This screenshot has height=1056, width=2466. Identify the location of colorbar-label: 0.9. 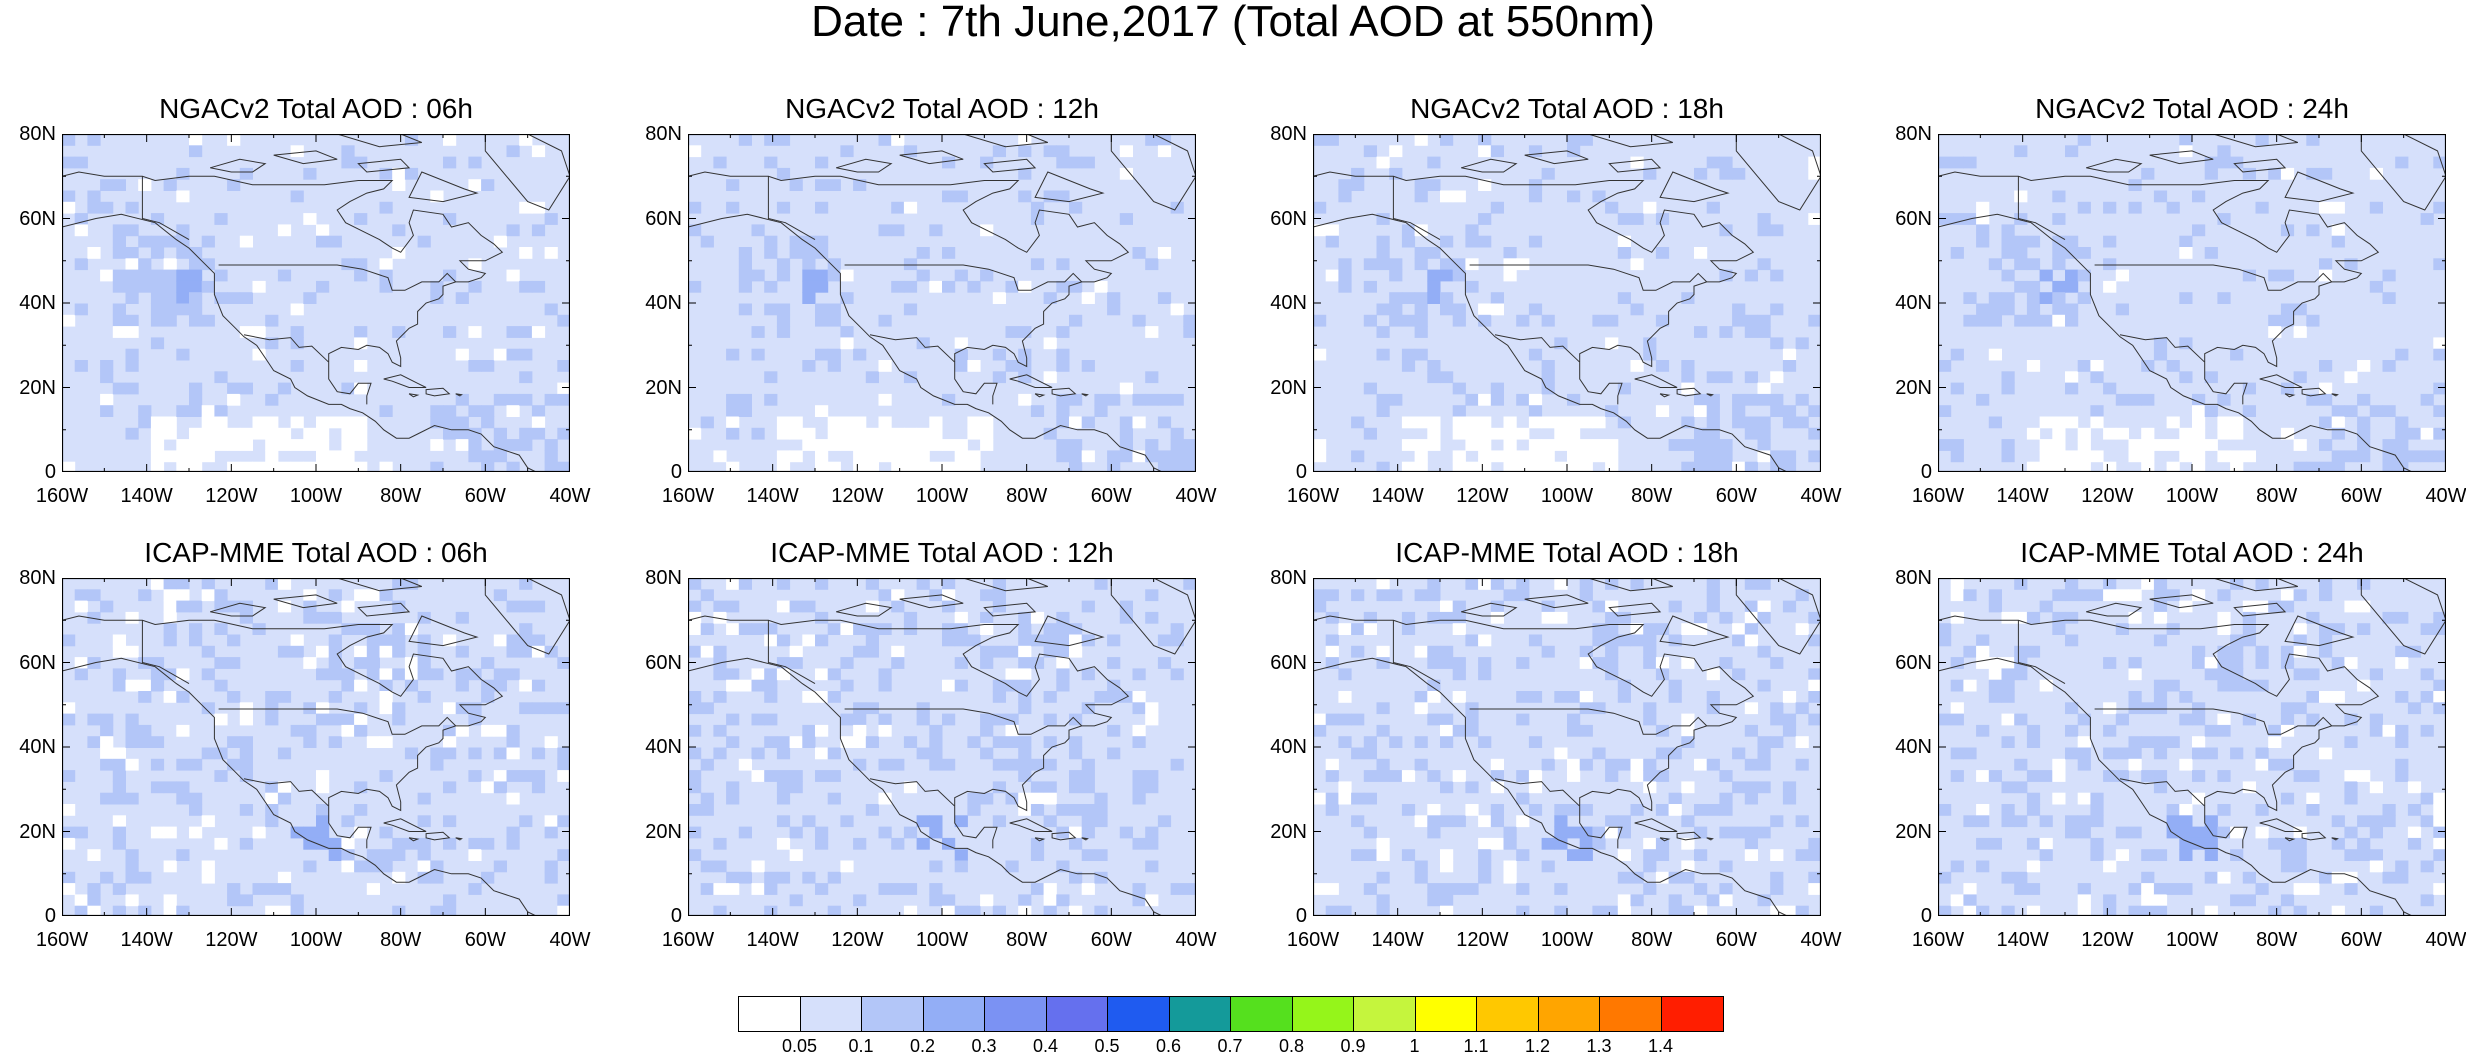
(1353, 1046).